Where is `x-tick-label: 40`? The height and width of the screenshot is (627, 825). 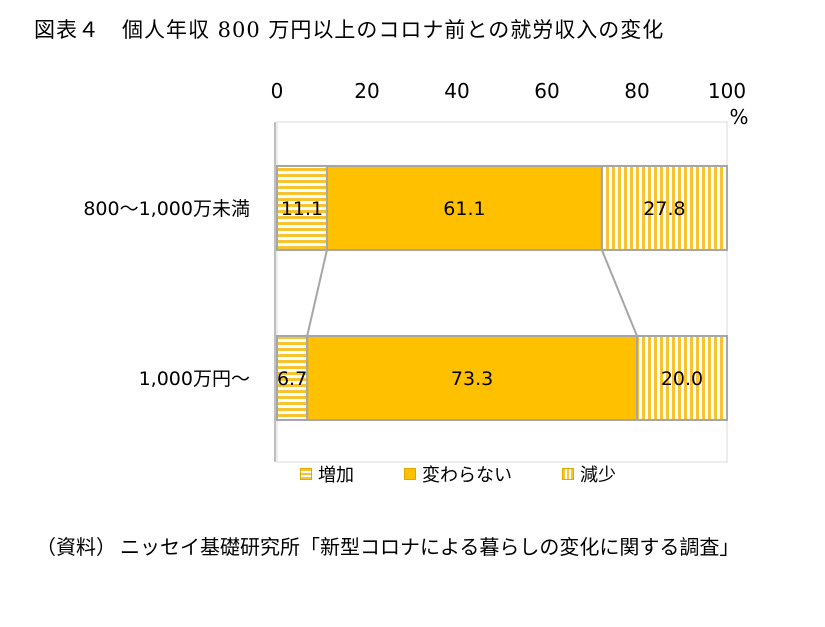
x-tick-label: 40 is located at coordinates (456, 91).